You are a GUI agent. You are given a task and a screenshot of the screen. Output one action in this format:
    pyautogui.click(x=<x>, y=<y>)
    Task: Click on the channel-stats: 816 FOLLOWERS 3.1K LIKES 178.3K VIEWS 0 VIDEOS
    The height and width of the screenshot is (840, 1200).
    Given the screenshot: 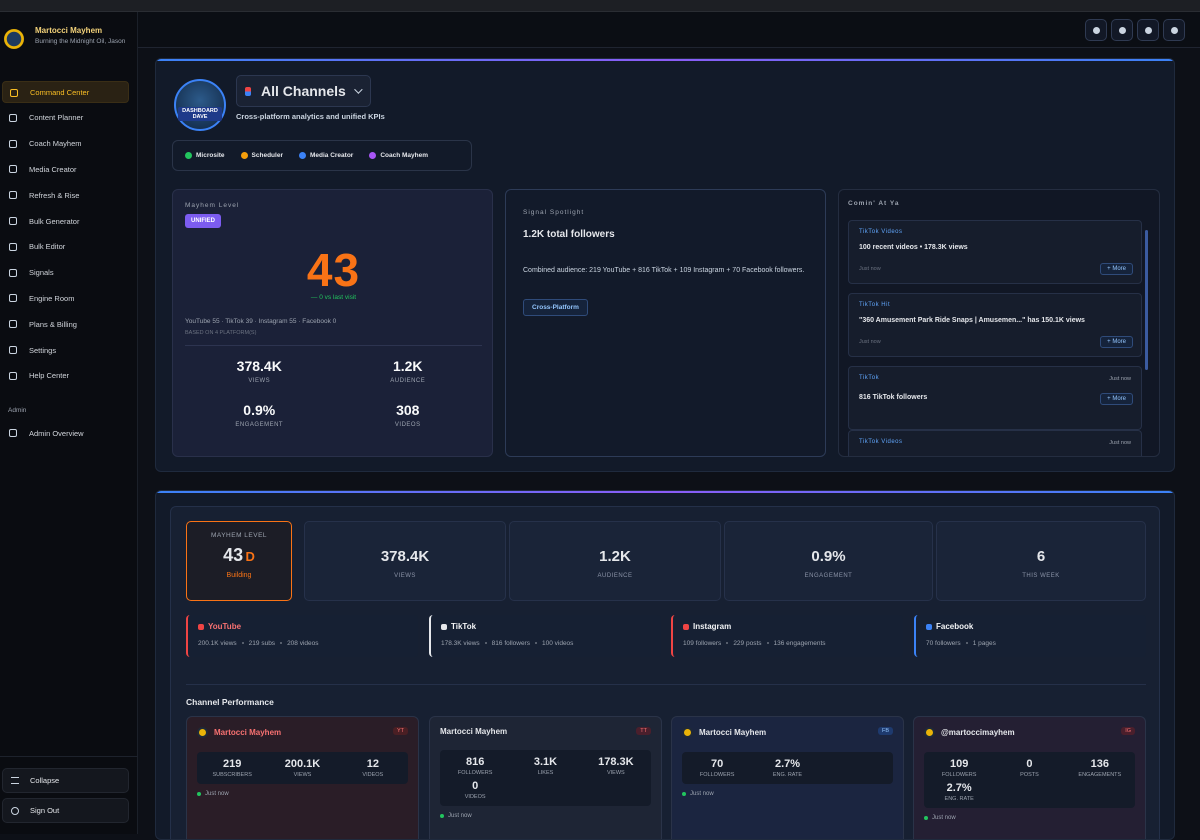 What is the action you would take?
    pyautogui.click(x=545, y=778)
    